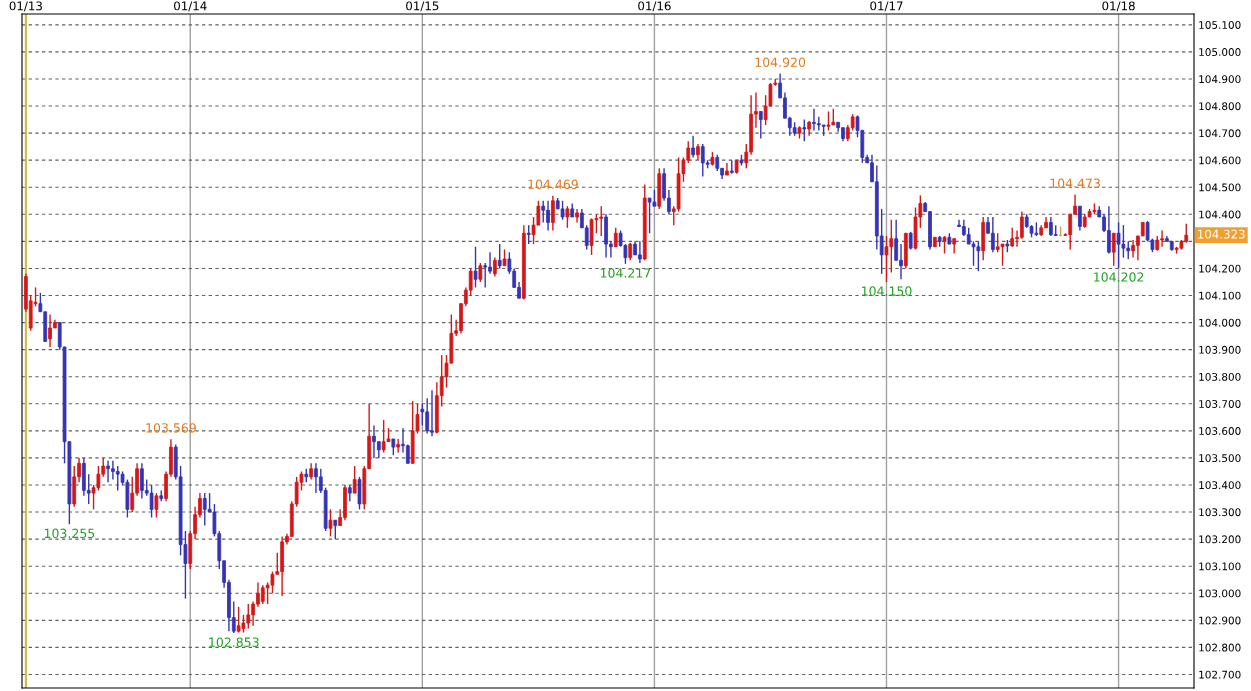 This screenshot has height=691, width=1251. I want to click on x-tick-label: 01/15, so click(422, 6).